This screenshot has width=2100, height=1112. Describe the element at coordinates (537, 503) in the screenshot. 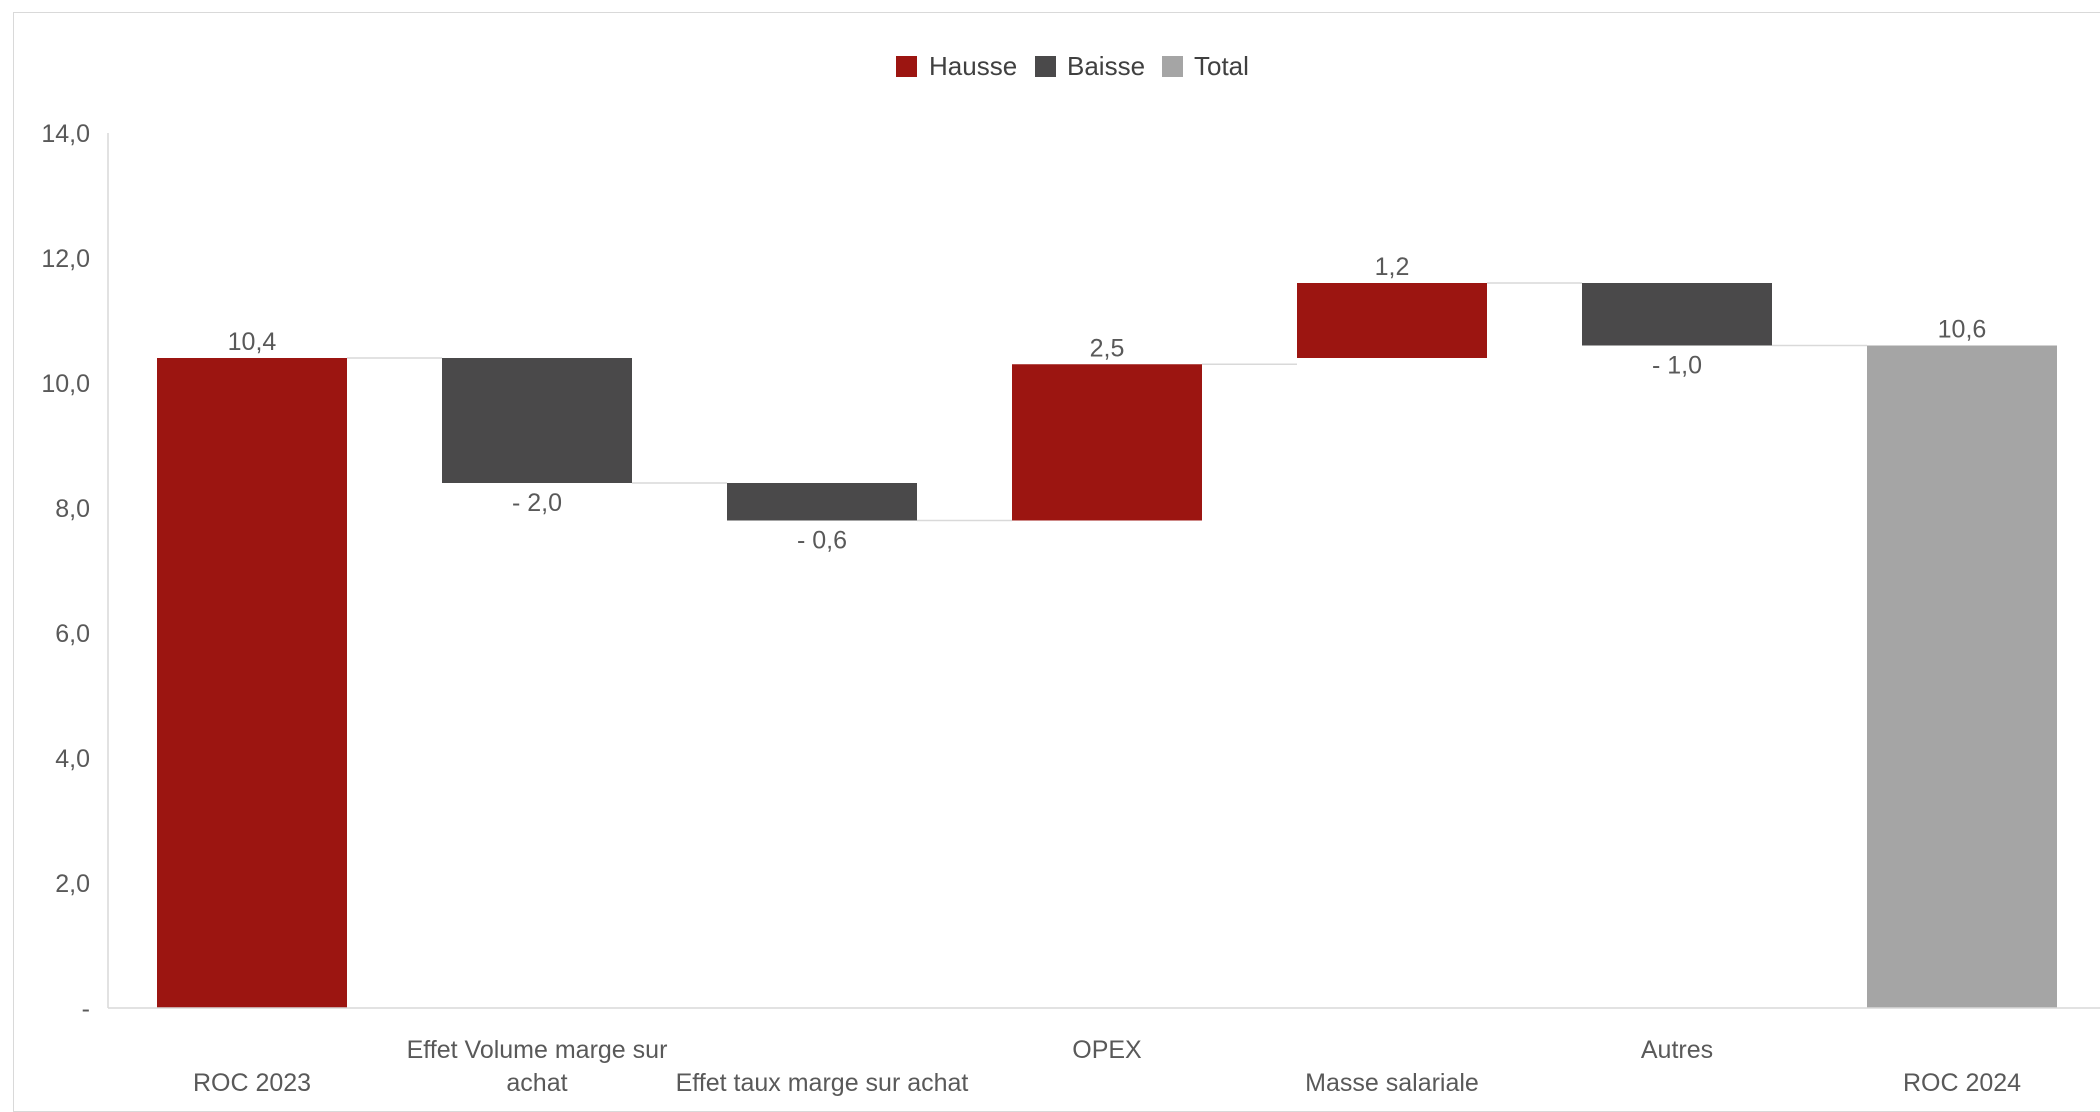

I see `data-label: - 2,0` at that location.